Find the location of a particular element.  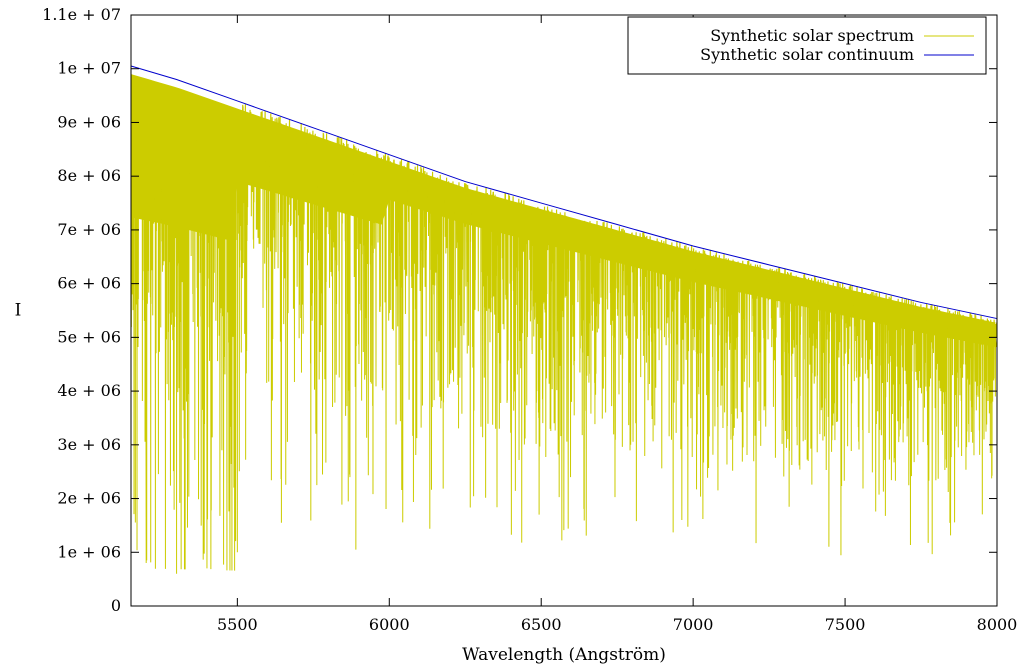

legend-box is located at coordinates (807, 45).